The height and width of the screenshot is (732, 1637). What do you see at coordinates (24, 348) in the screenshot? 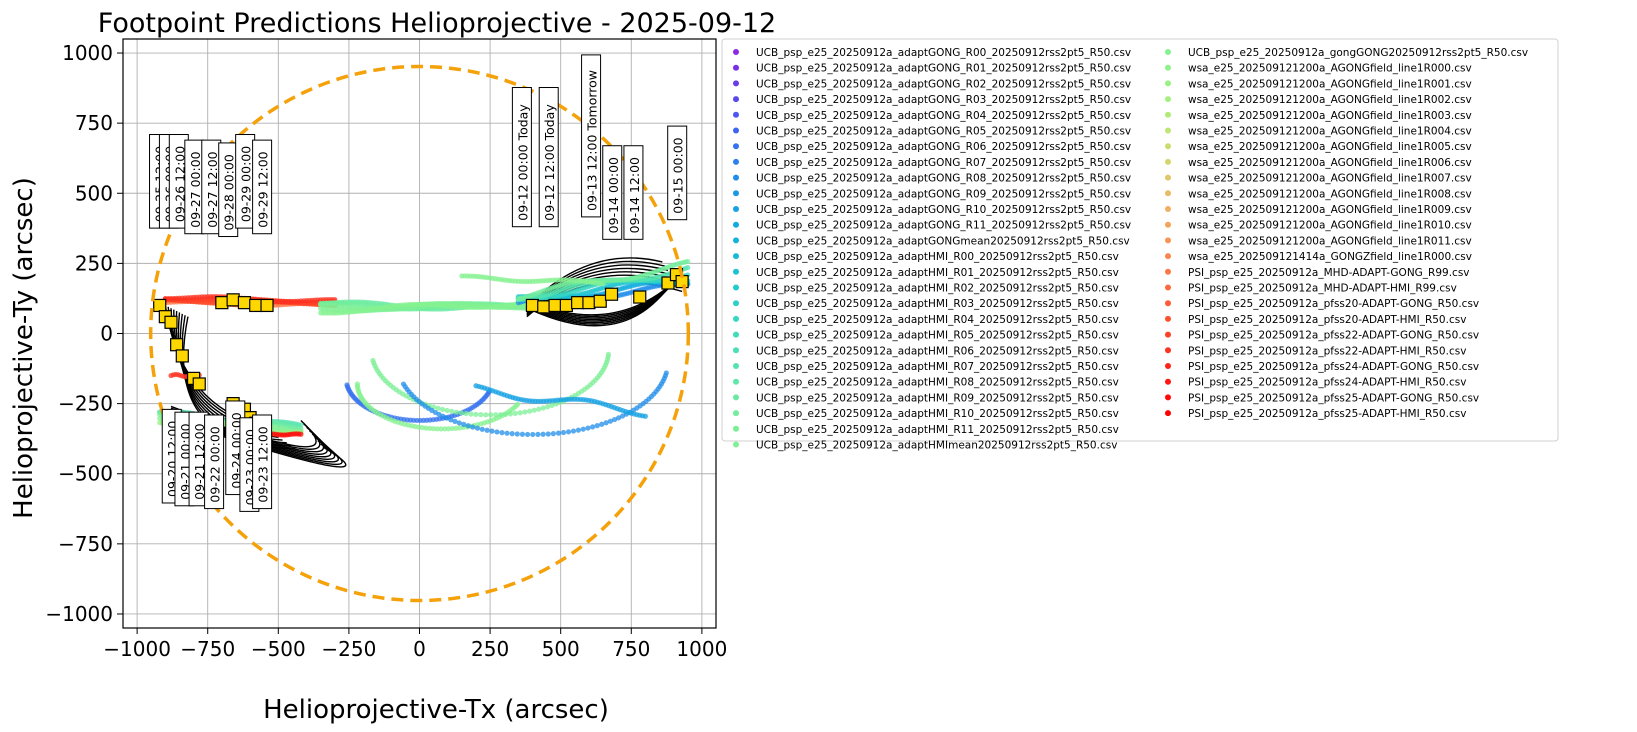
I see `y-axis-label: Helioprojective-Ty (arcsec)` at bounding box center [24, 348].